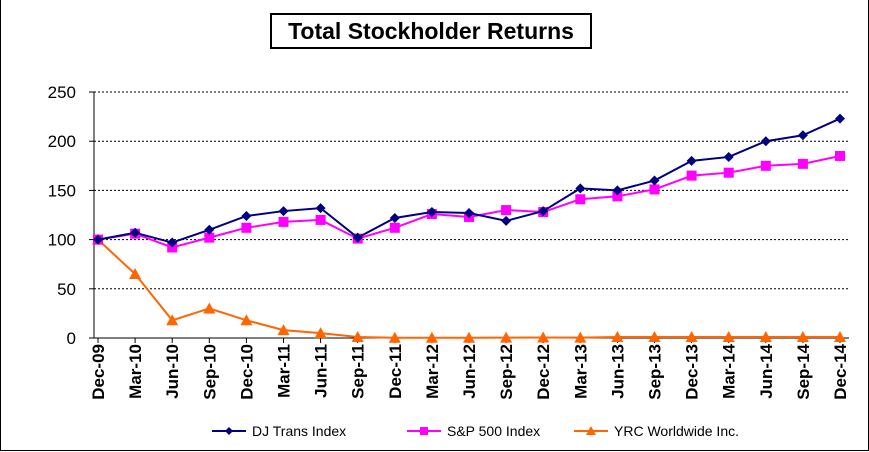  I want to click on x-tick-label: Mar-14, so click(729, 370).